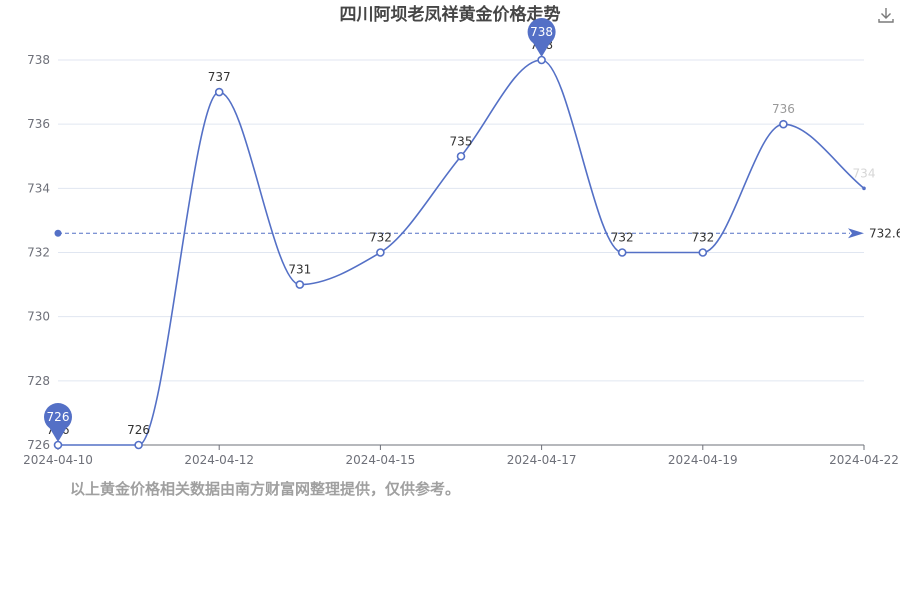 Image resolution: width=900 pixels, height=600 pixels. I want to click on max-pin-head, so click(541, 32).